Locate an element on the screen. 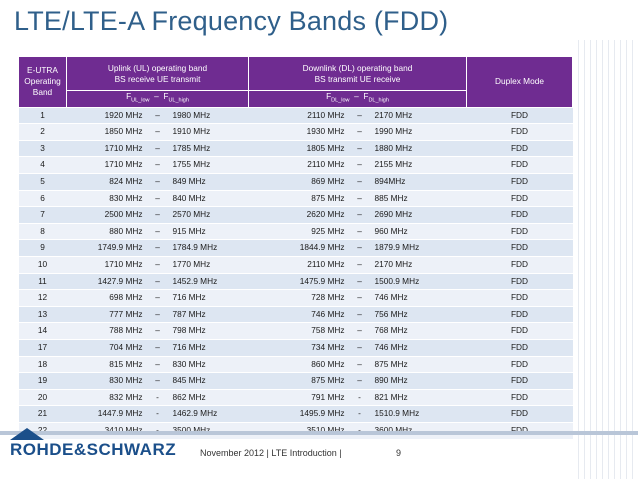 This screenshot has height=479, width=638. dl-low-cell: 734 MHz is located at coordinates (298, 347).